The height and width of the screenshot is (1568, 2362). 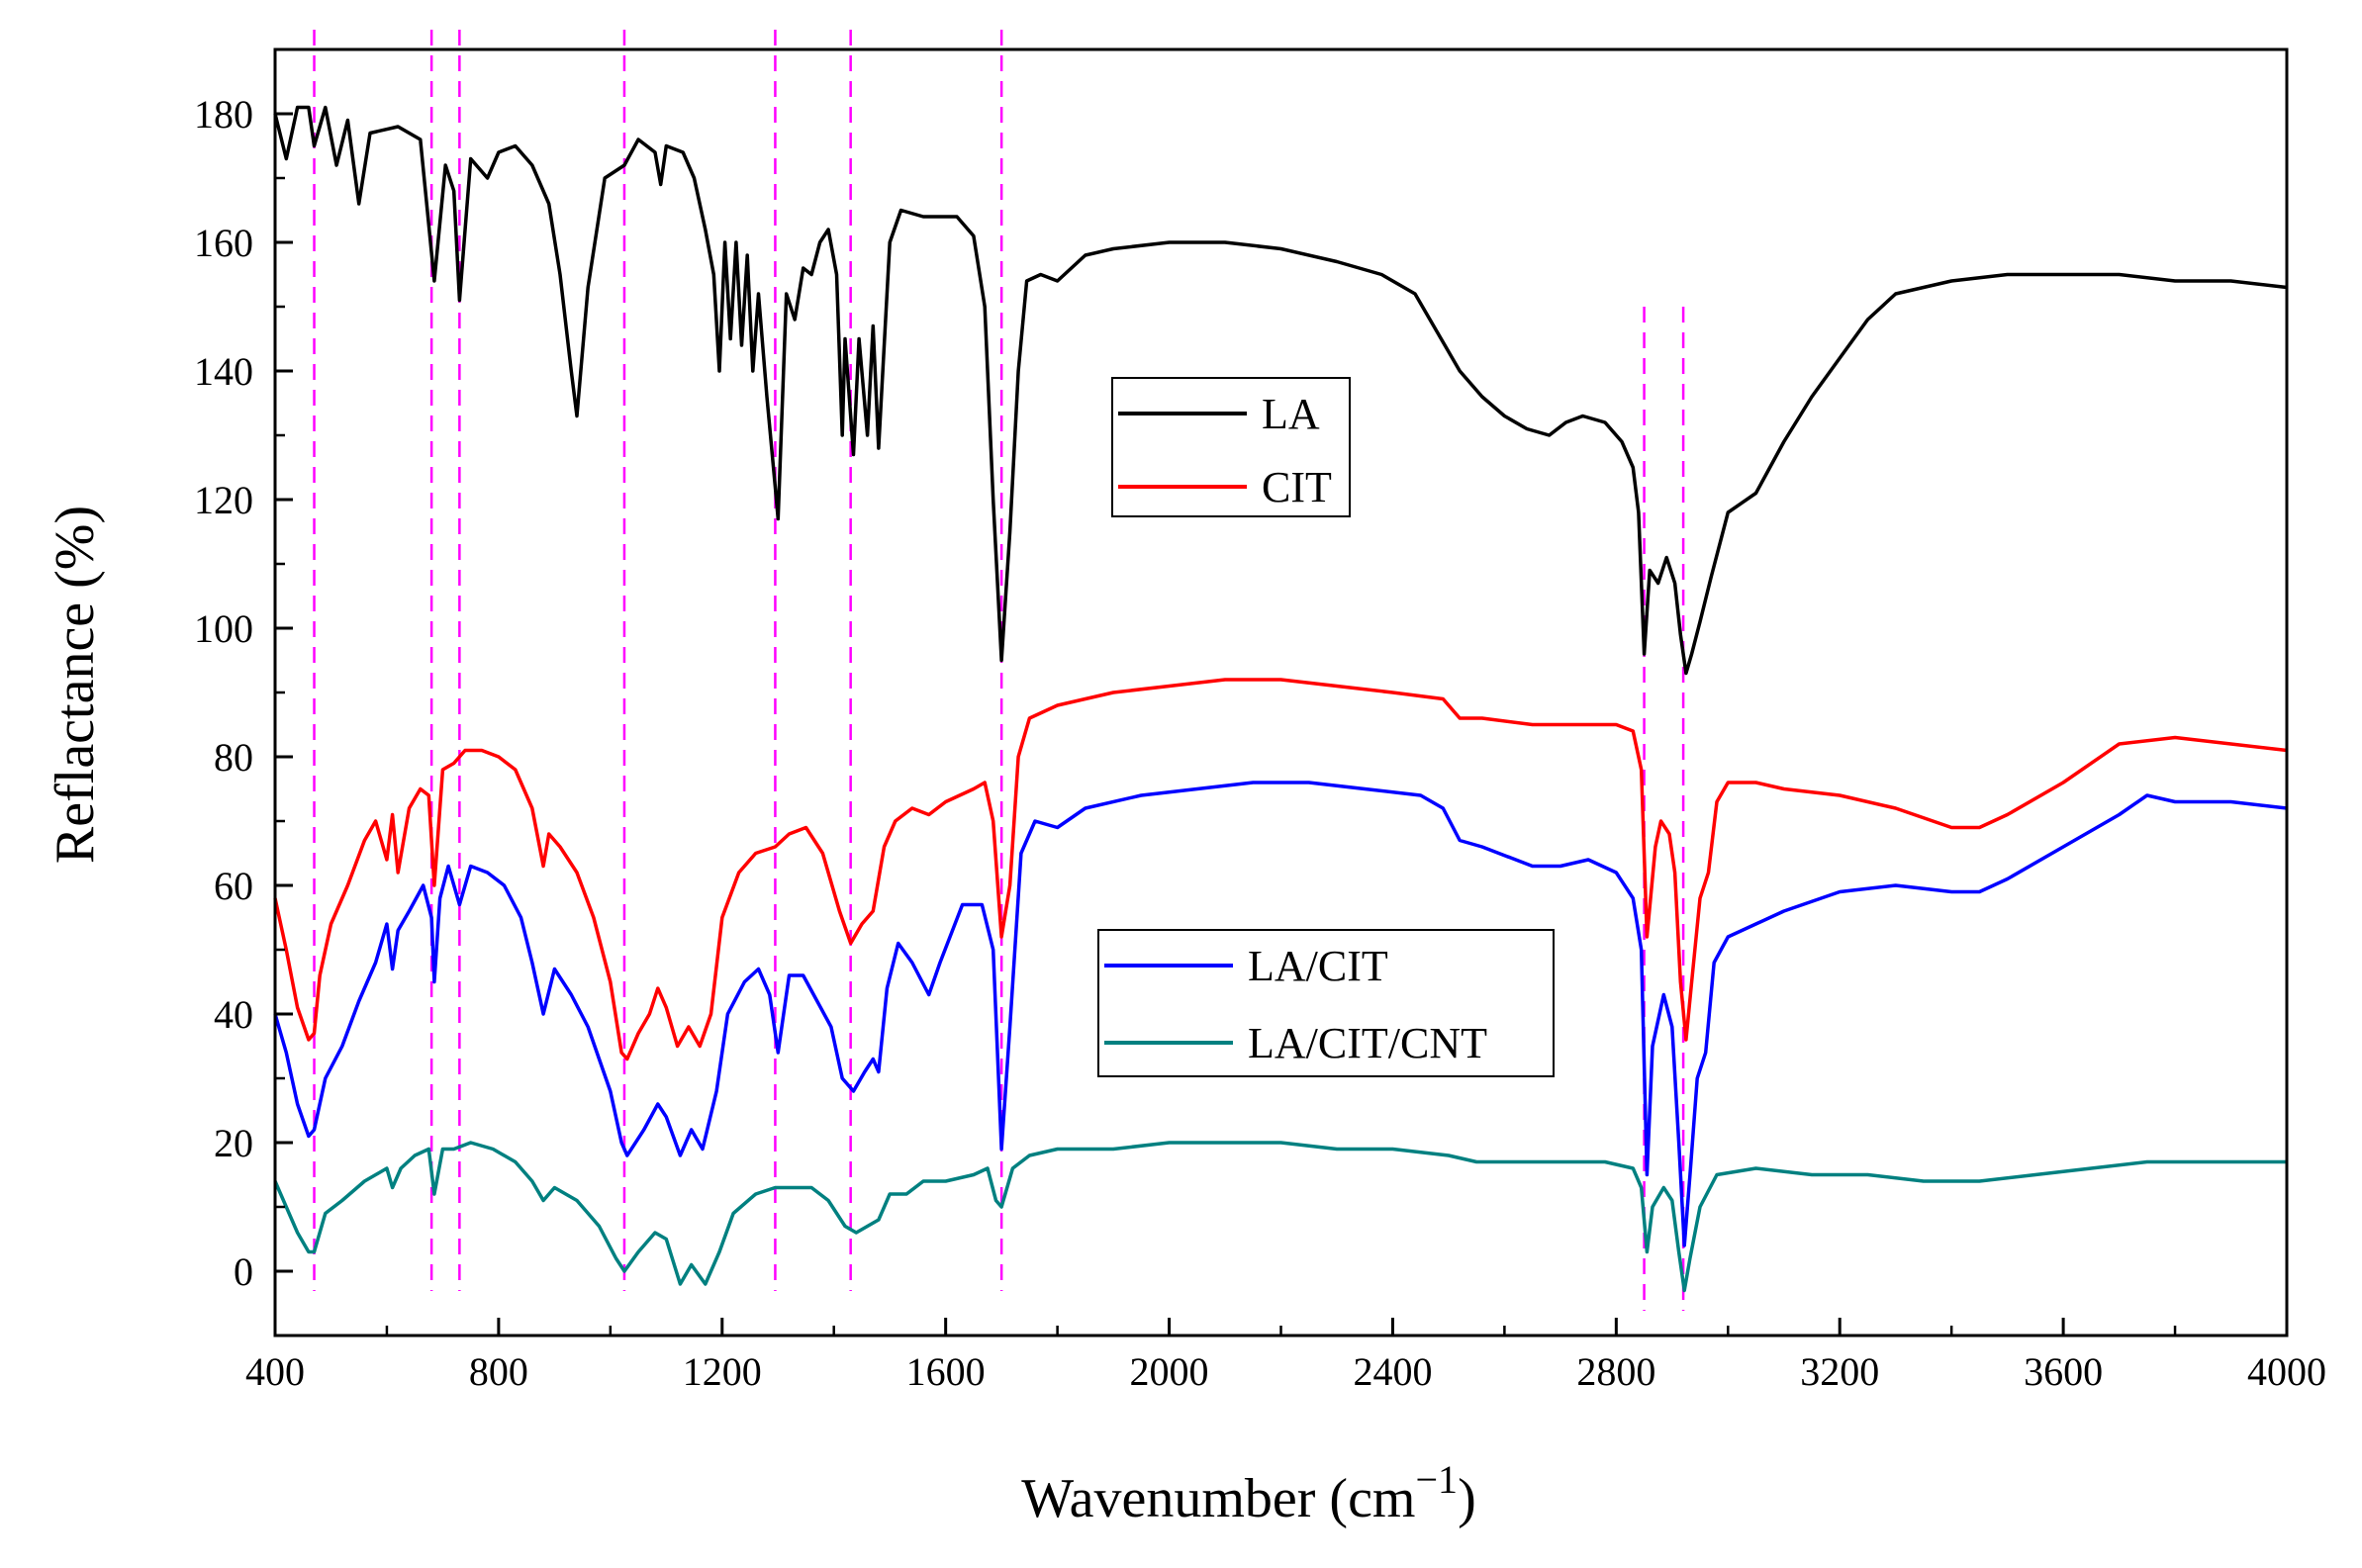 What do you see at coordinates (1367, 1043) in the screenshot?
I see `legend-label-la-cit-cnt: LA/CIT/CNT` at bounding box center [1367, 1043].